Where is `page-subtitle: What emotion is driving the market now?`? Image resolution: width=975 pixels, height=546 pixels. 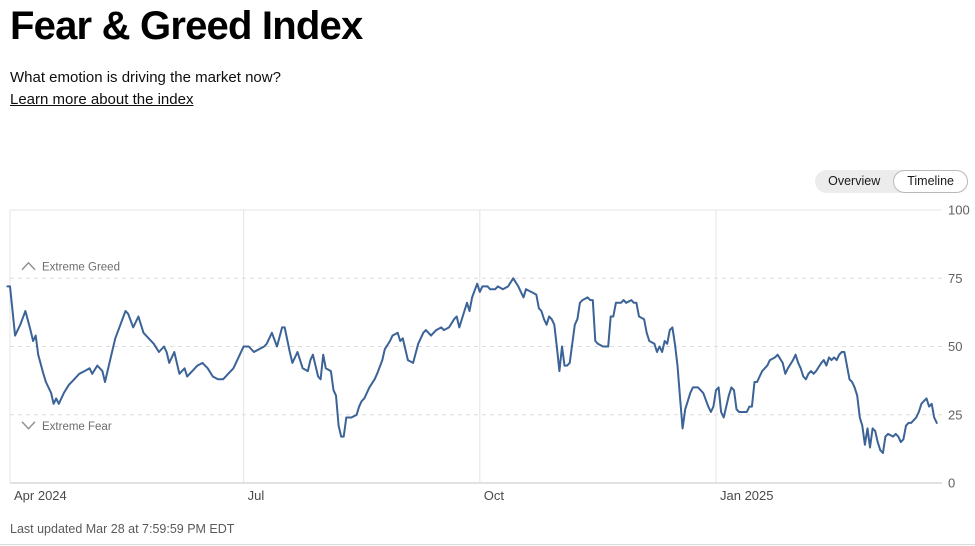
page-subtitle: What emotion is driving the market now? is located at coordinates (145, 77).